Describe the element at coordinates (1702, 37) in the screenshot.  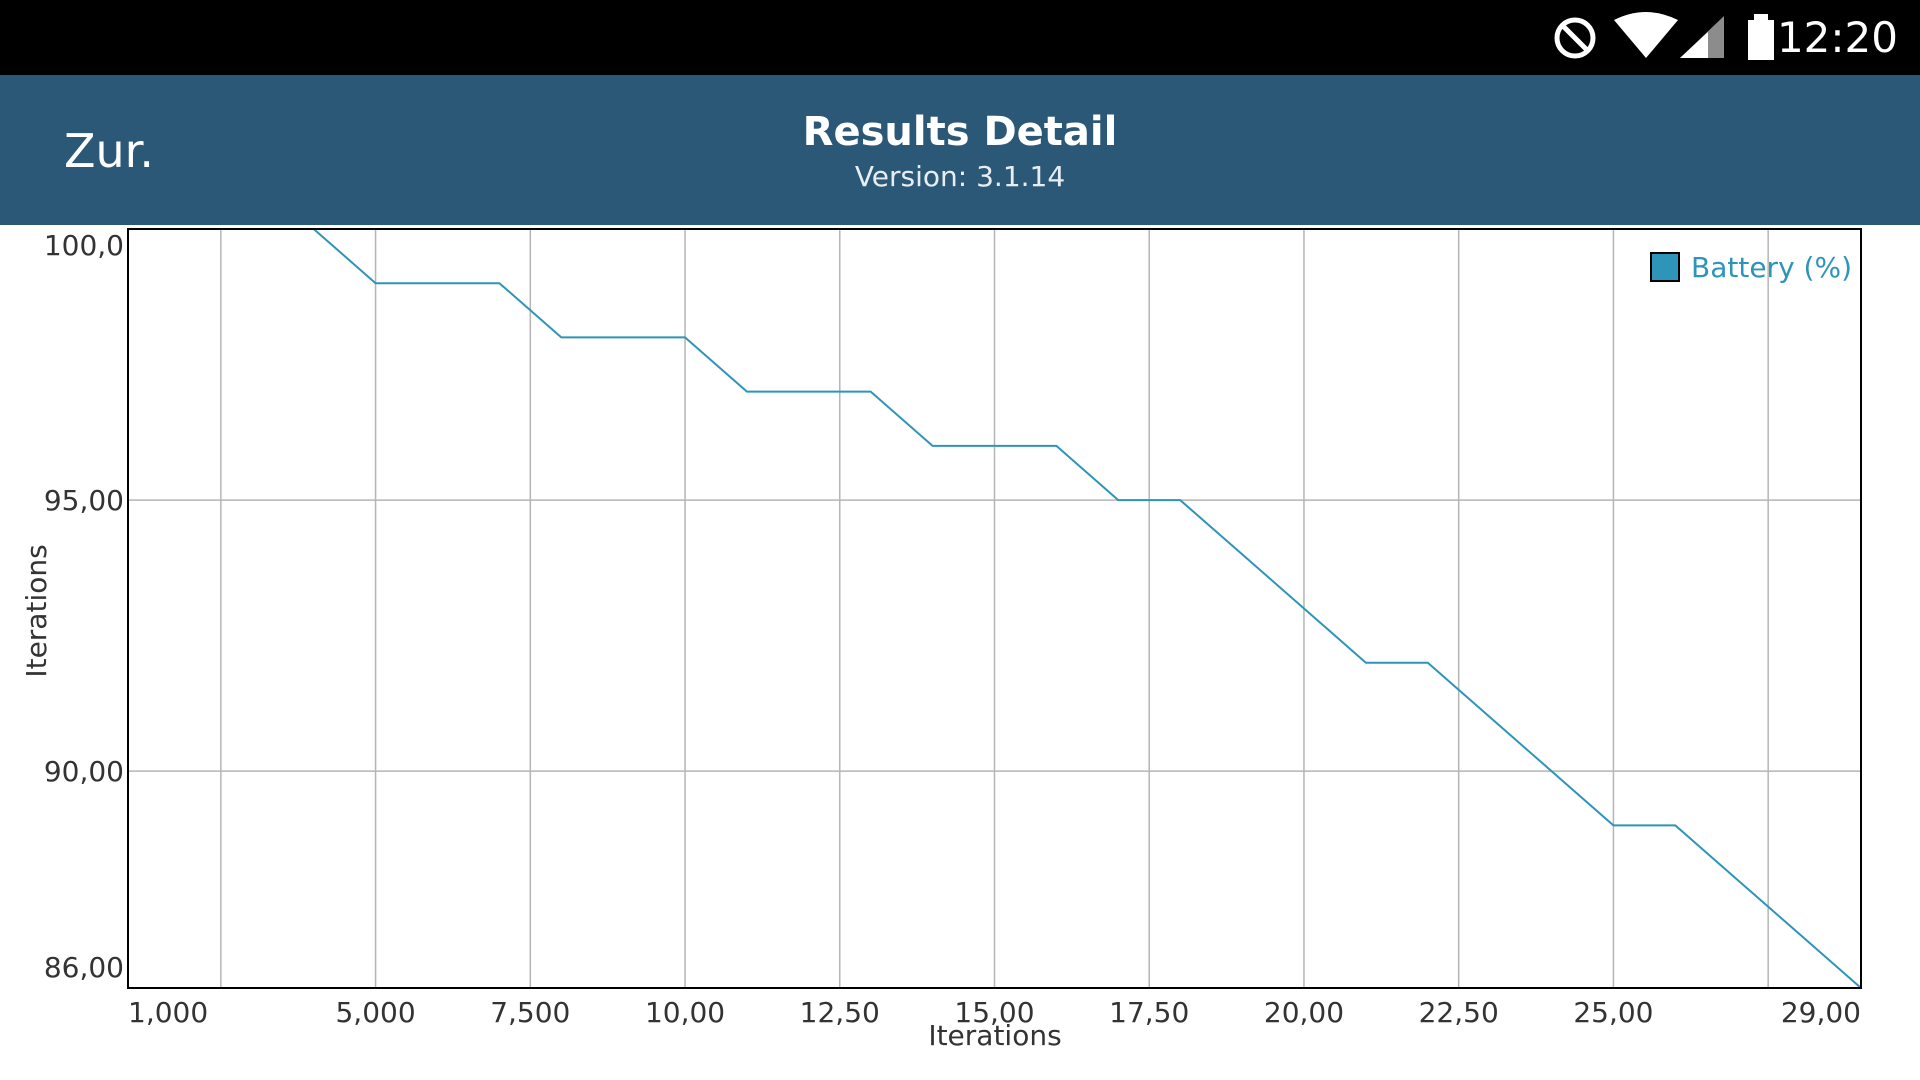
I see `cellular-signal-icon` at that location.